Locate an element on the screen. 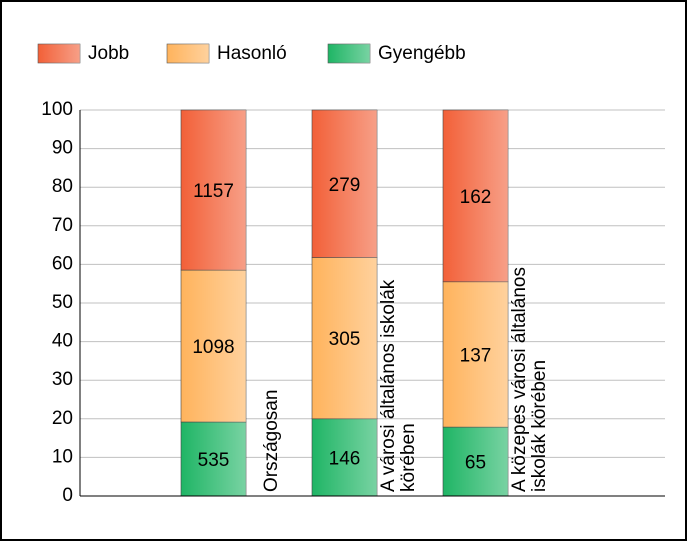 This screenshot has height=541, width=687. y-tick-label: 20 is located at coordinates (62, 418).